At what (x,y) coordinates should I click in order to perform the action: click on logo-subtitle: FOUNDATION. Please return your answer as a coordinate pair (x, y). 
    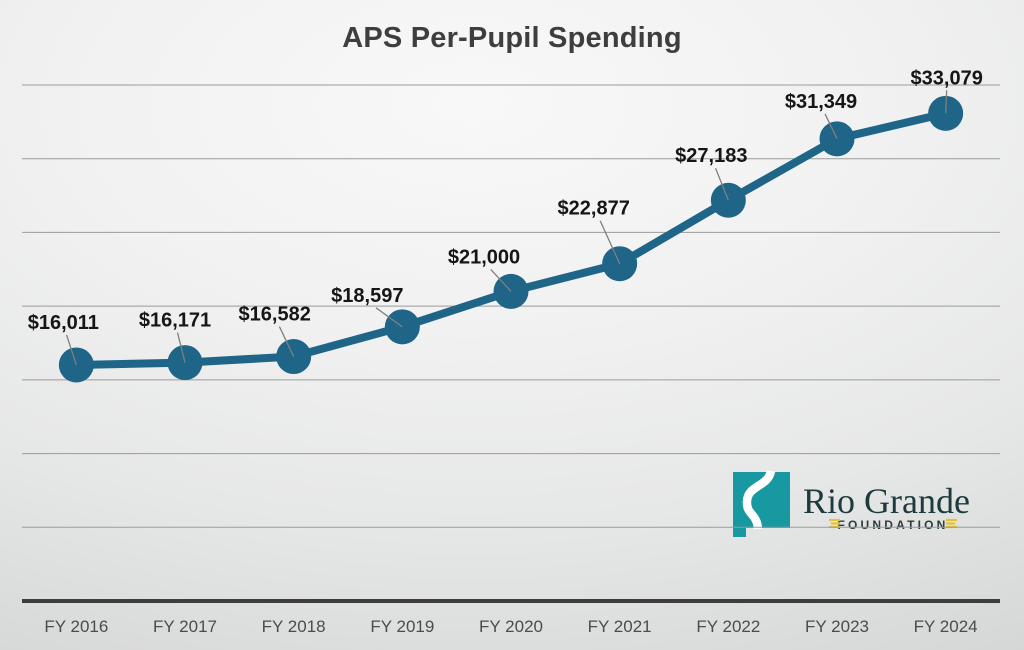
    Looking at the image, I should click on (892, 525).